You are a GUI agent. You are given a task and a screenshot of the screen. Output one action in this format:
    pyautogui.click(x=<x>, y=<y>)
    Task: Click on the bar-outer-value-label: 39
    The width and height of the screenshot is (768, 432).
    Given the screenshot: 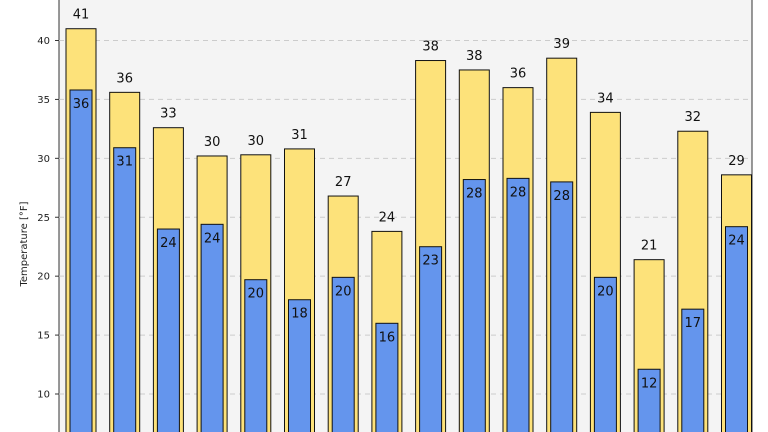 What is the action you would take?
    pyautogui.click(x=561, y=44)
    